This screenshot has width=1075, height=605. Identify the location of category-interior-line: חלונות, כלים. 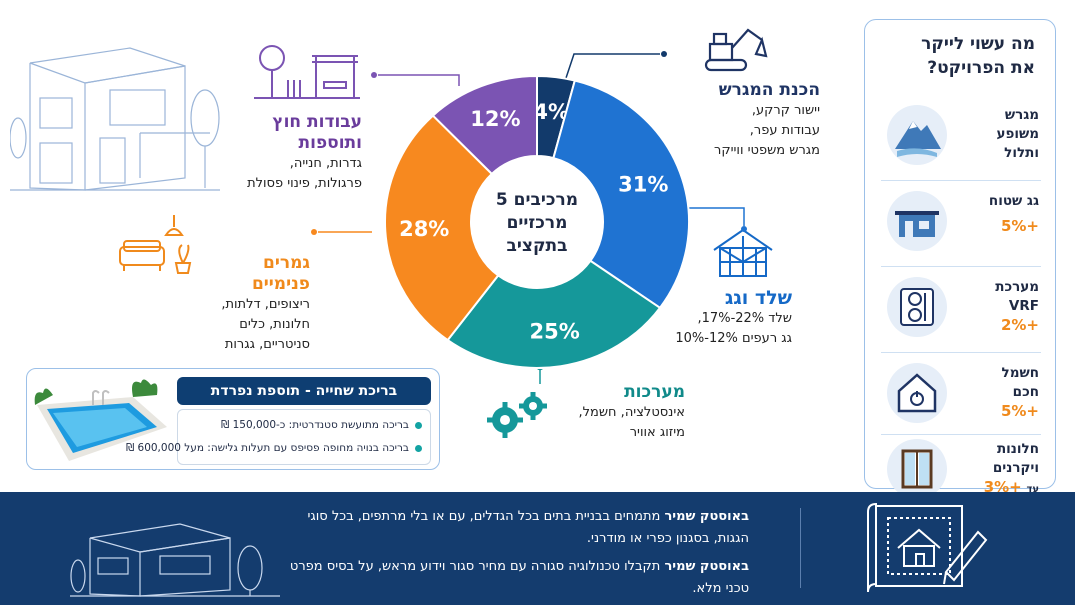
(274, 324).